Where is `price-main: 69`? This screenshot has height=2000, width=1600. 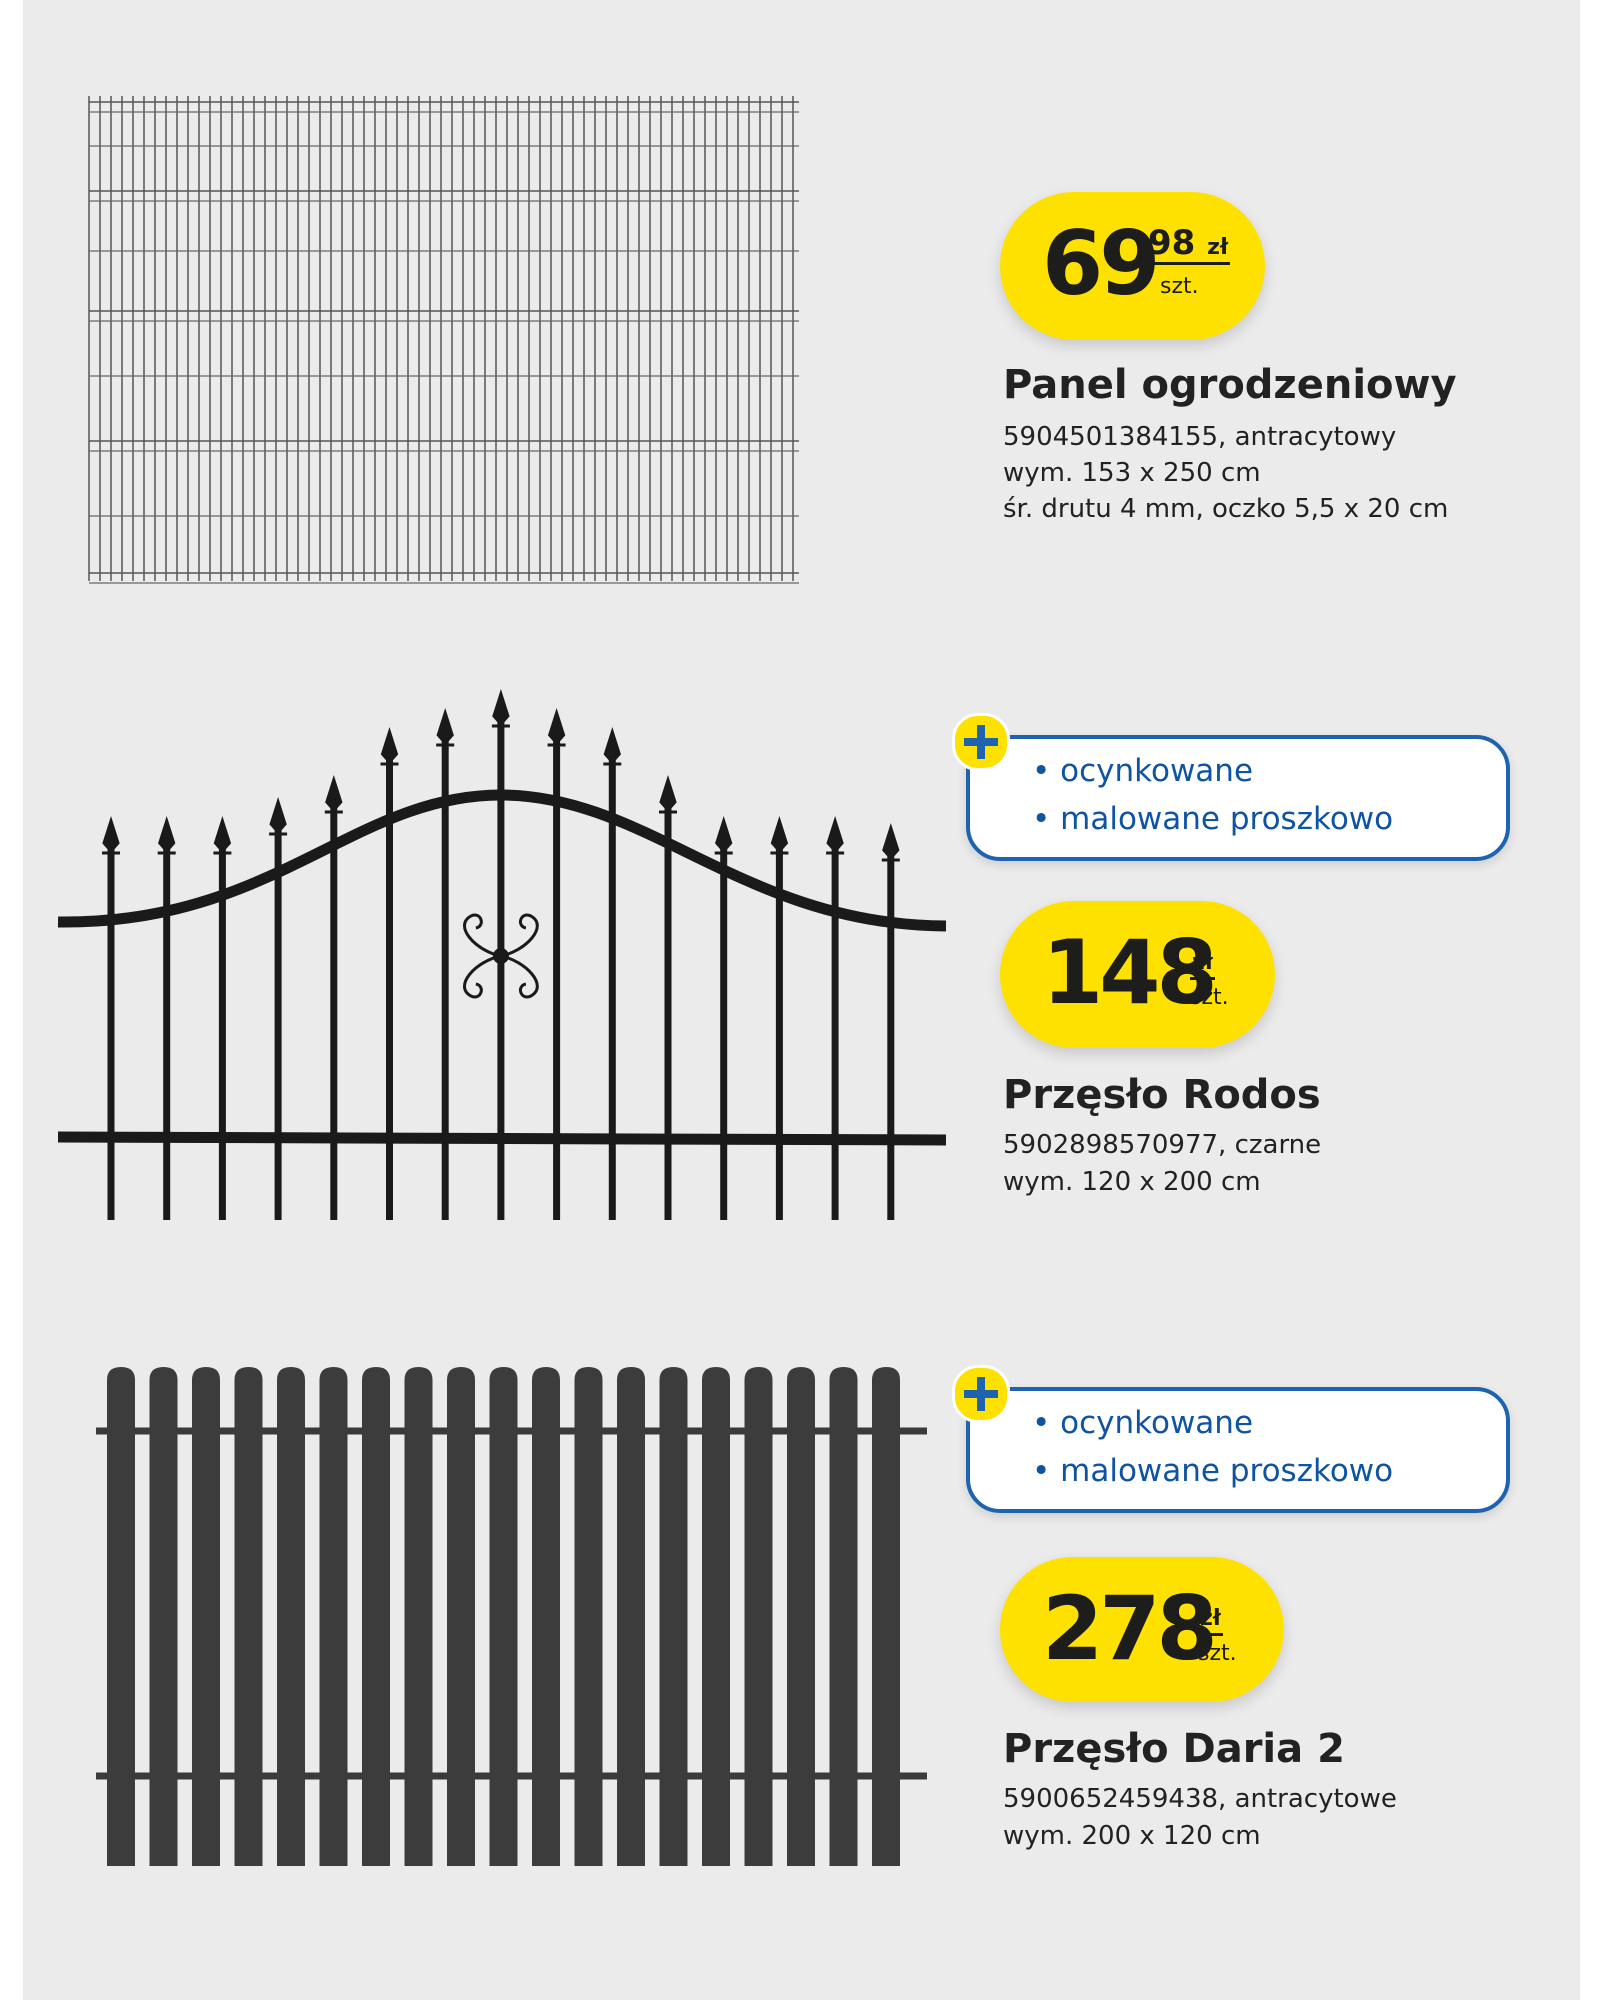
price-main: 69 is located at coordinates (1101, 263).